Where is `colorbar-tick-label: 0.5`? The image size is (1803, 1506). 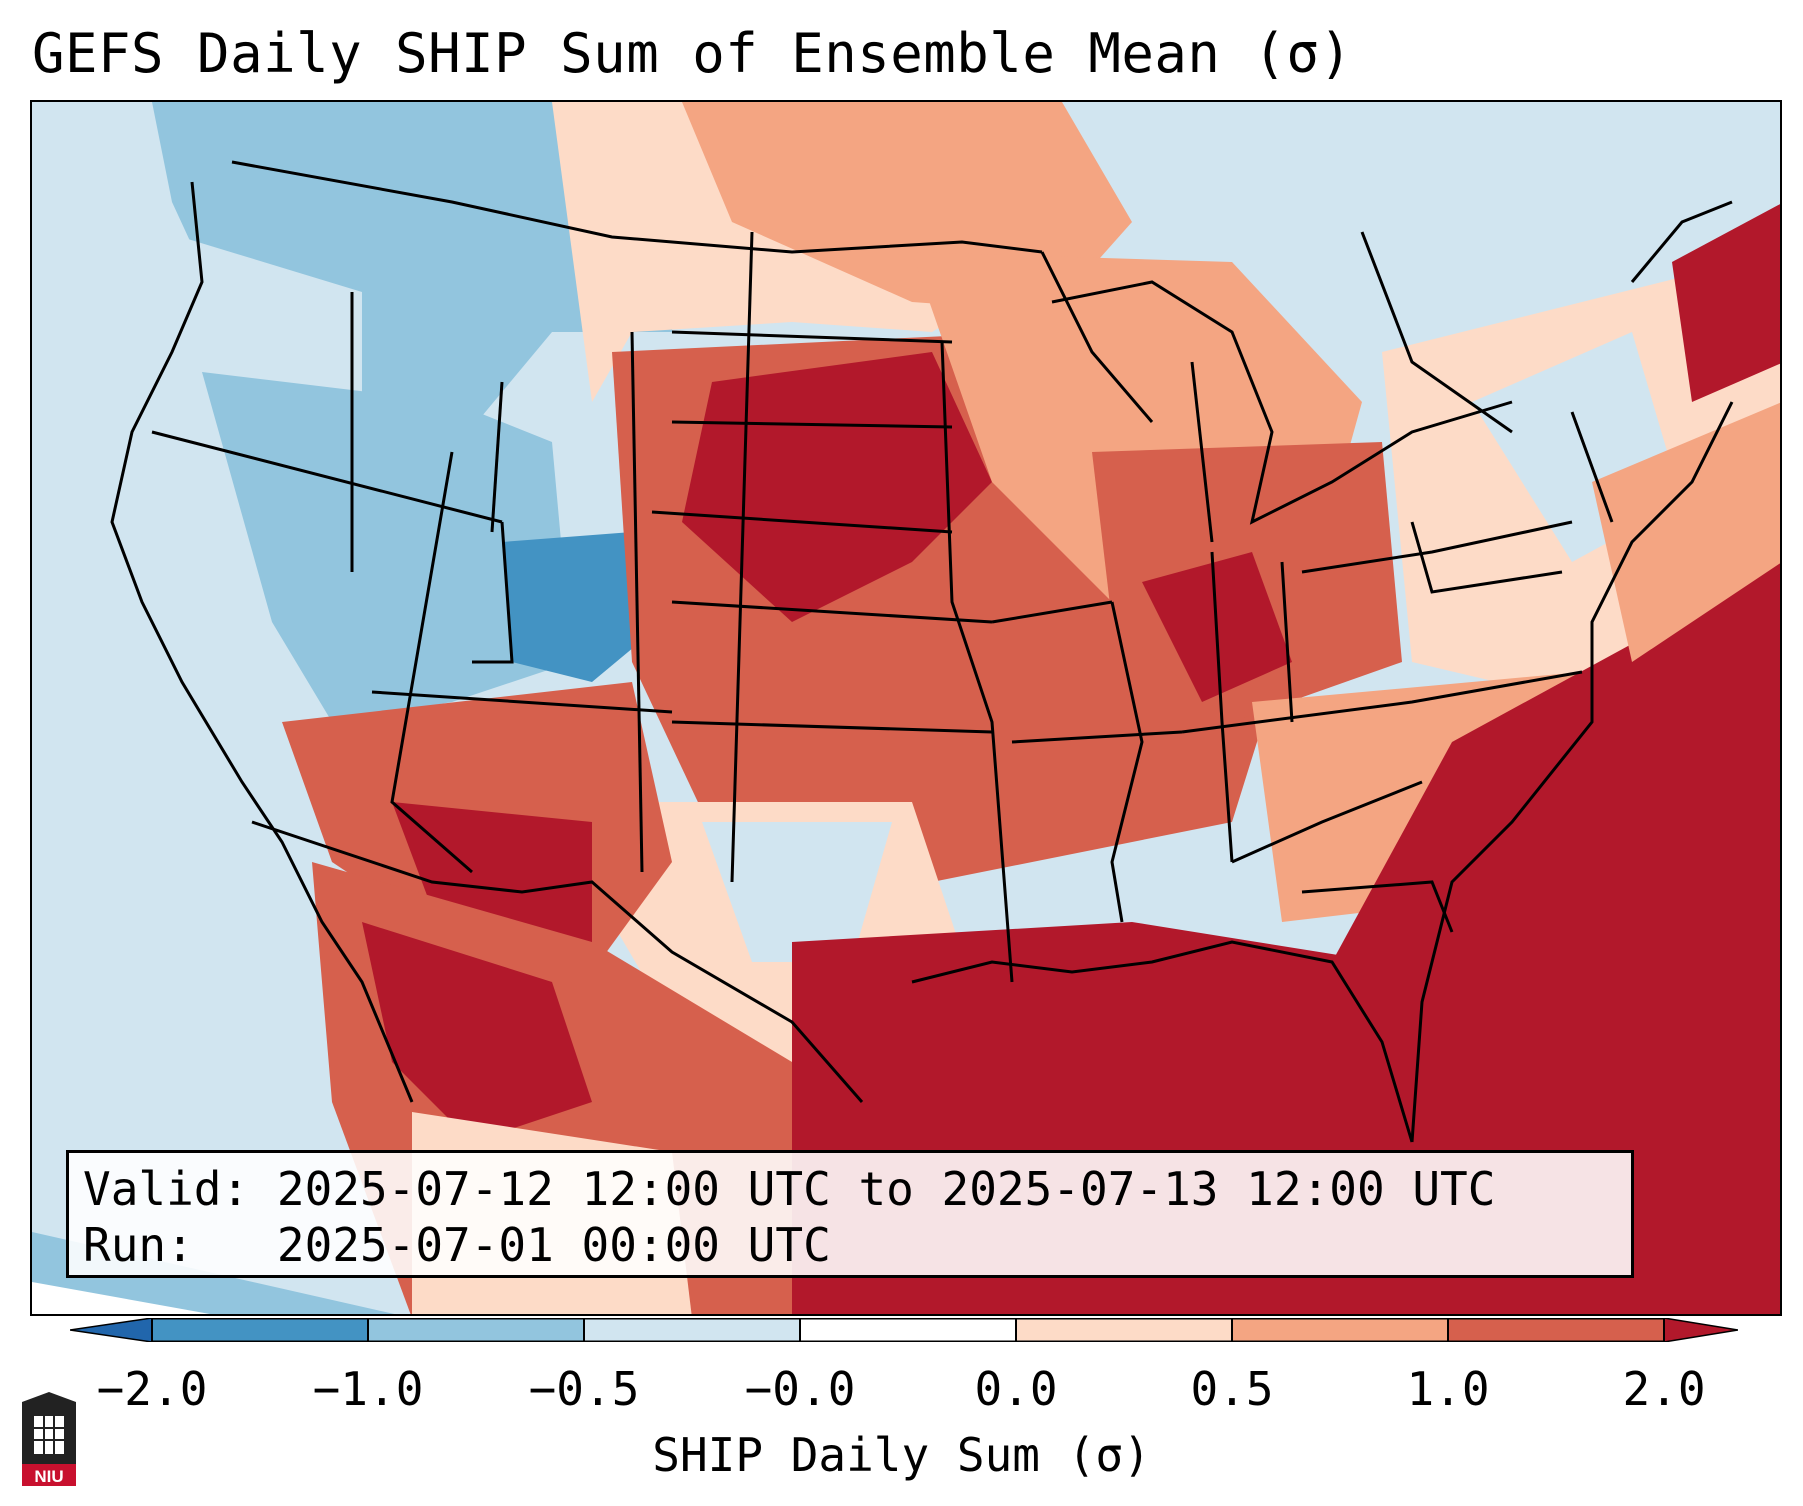
colorbar-tick-label: 0.5 is located at coordinates (1232, 1389).